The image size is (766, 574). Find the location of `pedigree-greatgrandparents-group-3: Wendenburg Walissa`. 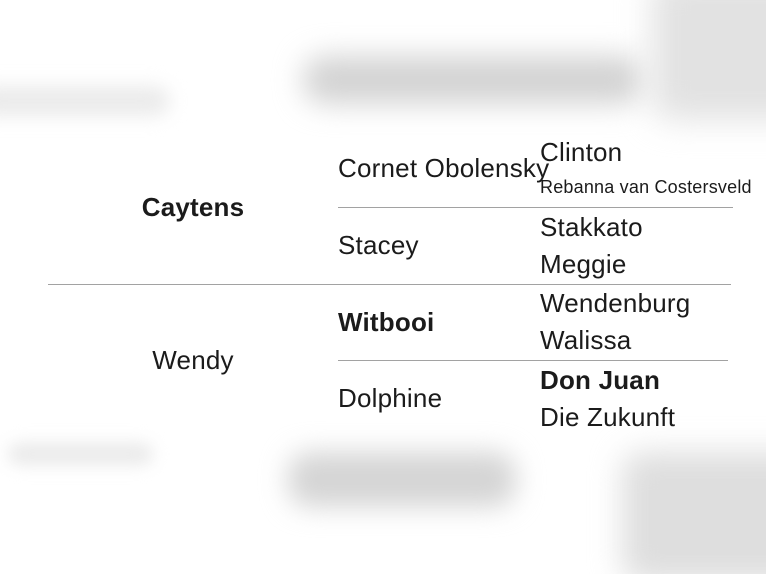

pedigree-greatgrandparents-group-3: Wendenburg Walissa is located at coordinates (649, 322).